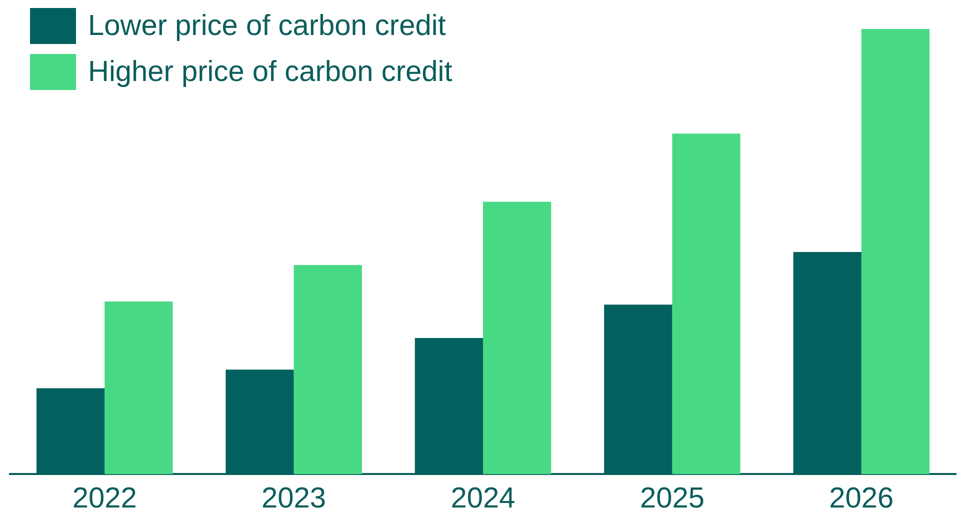 Image resolution: width=966 pixels, height=525 pixels. Describe the element at coordinates (483, 498) in the screenshot. I see `x-tick-label: 2024` at that location.